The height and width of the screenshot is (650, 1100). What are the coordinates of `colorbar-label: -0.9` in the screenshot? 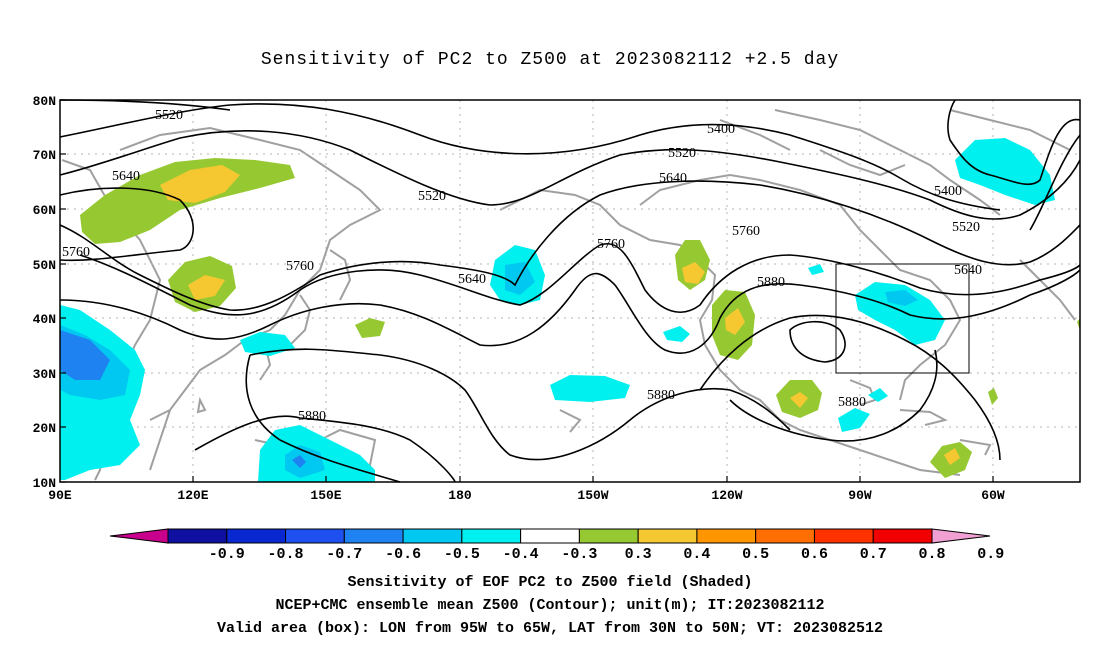 It's located at (227, 554).